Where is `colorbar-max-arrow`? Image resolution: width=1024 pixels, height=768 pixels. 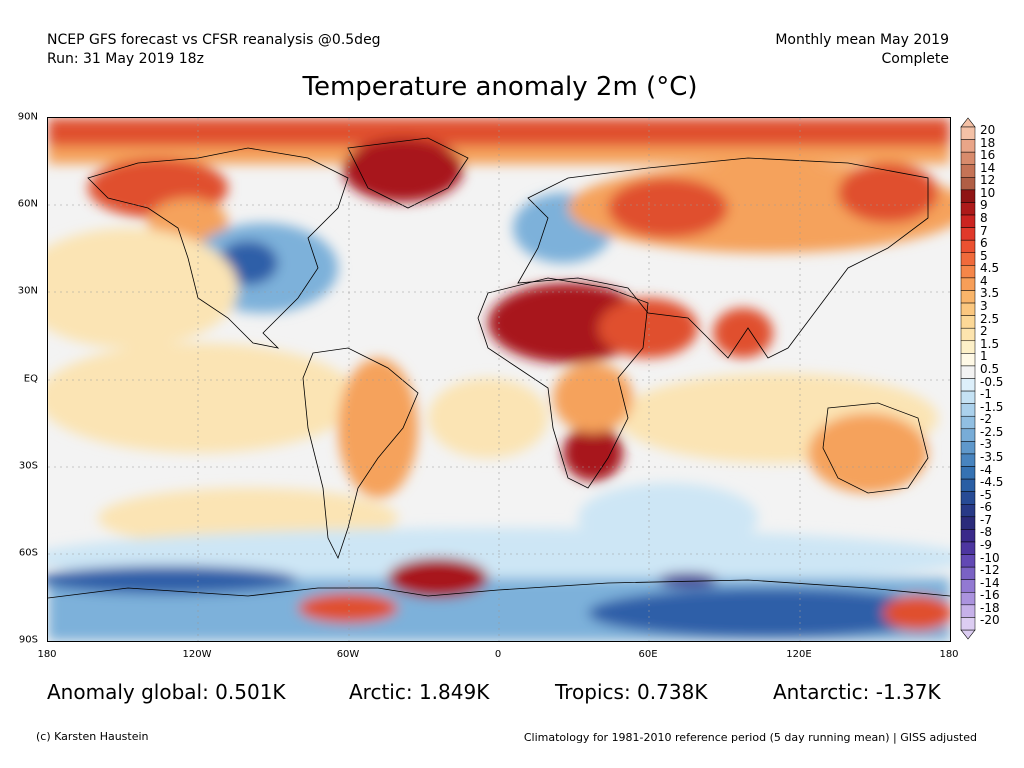 colorbar-max-arrow is located at coordinates (968, 122).